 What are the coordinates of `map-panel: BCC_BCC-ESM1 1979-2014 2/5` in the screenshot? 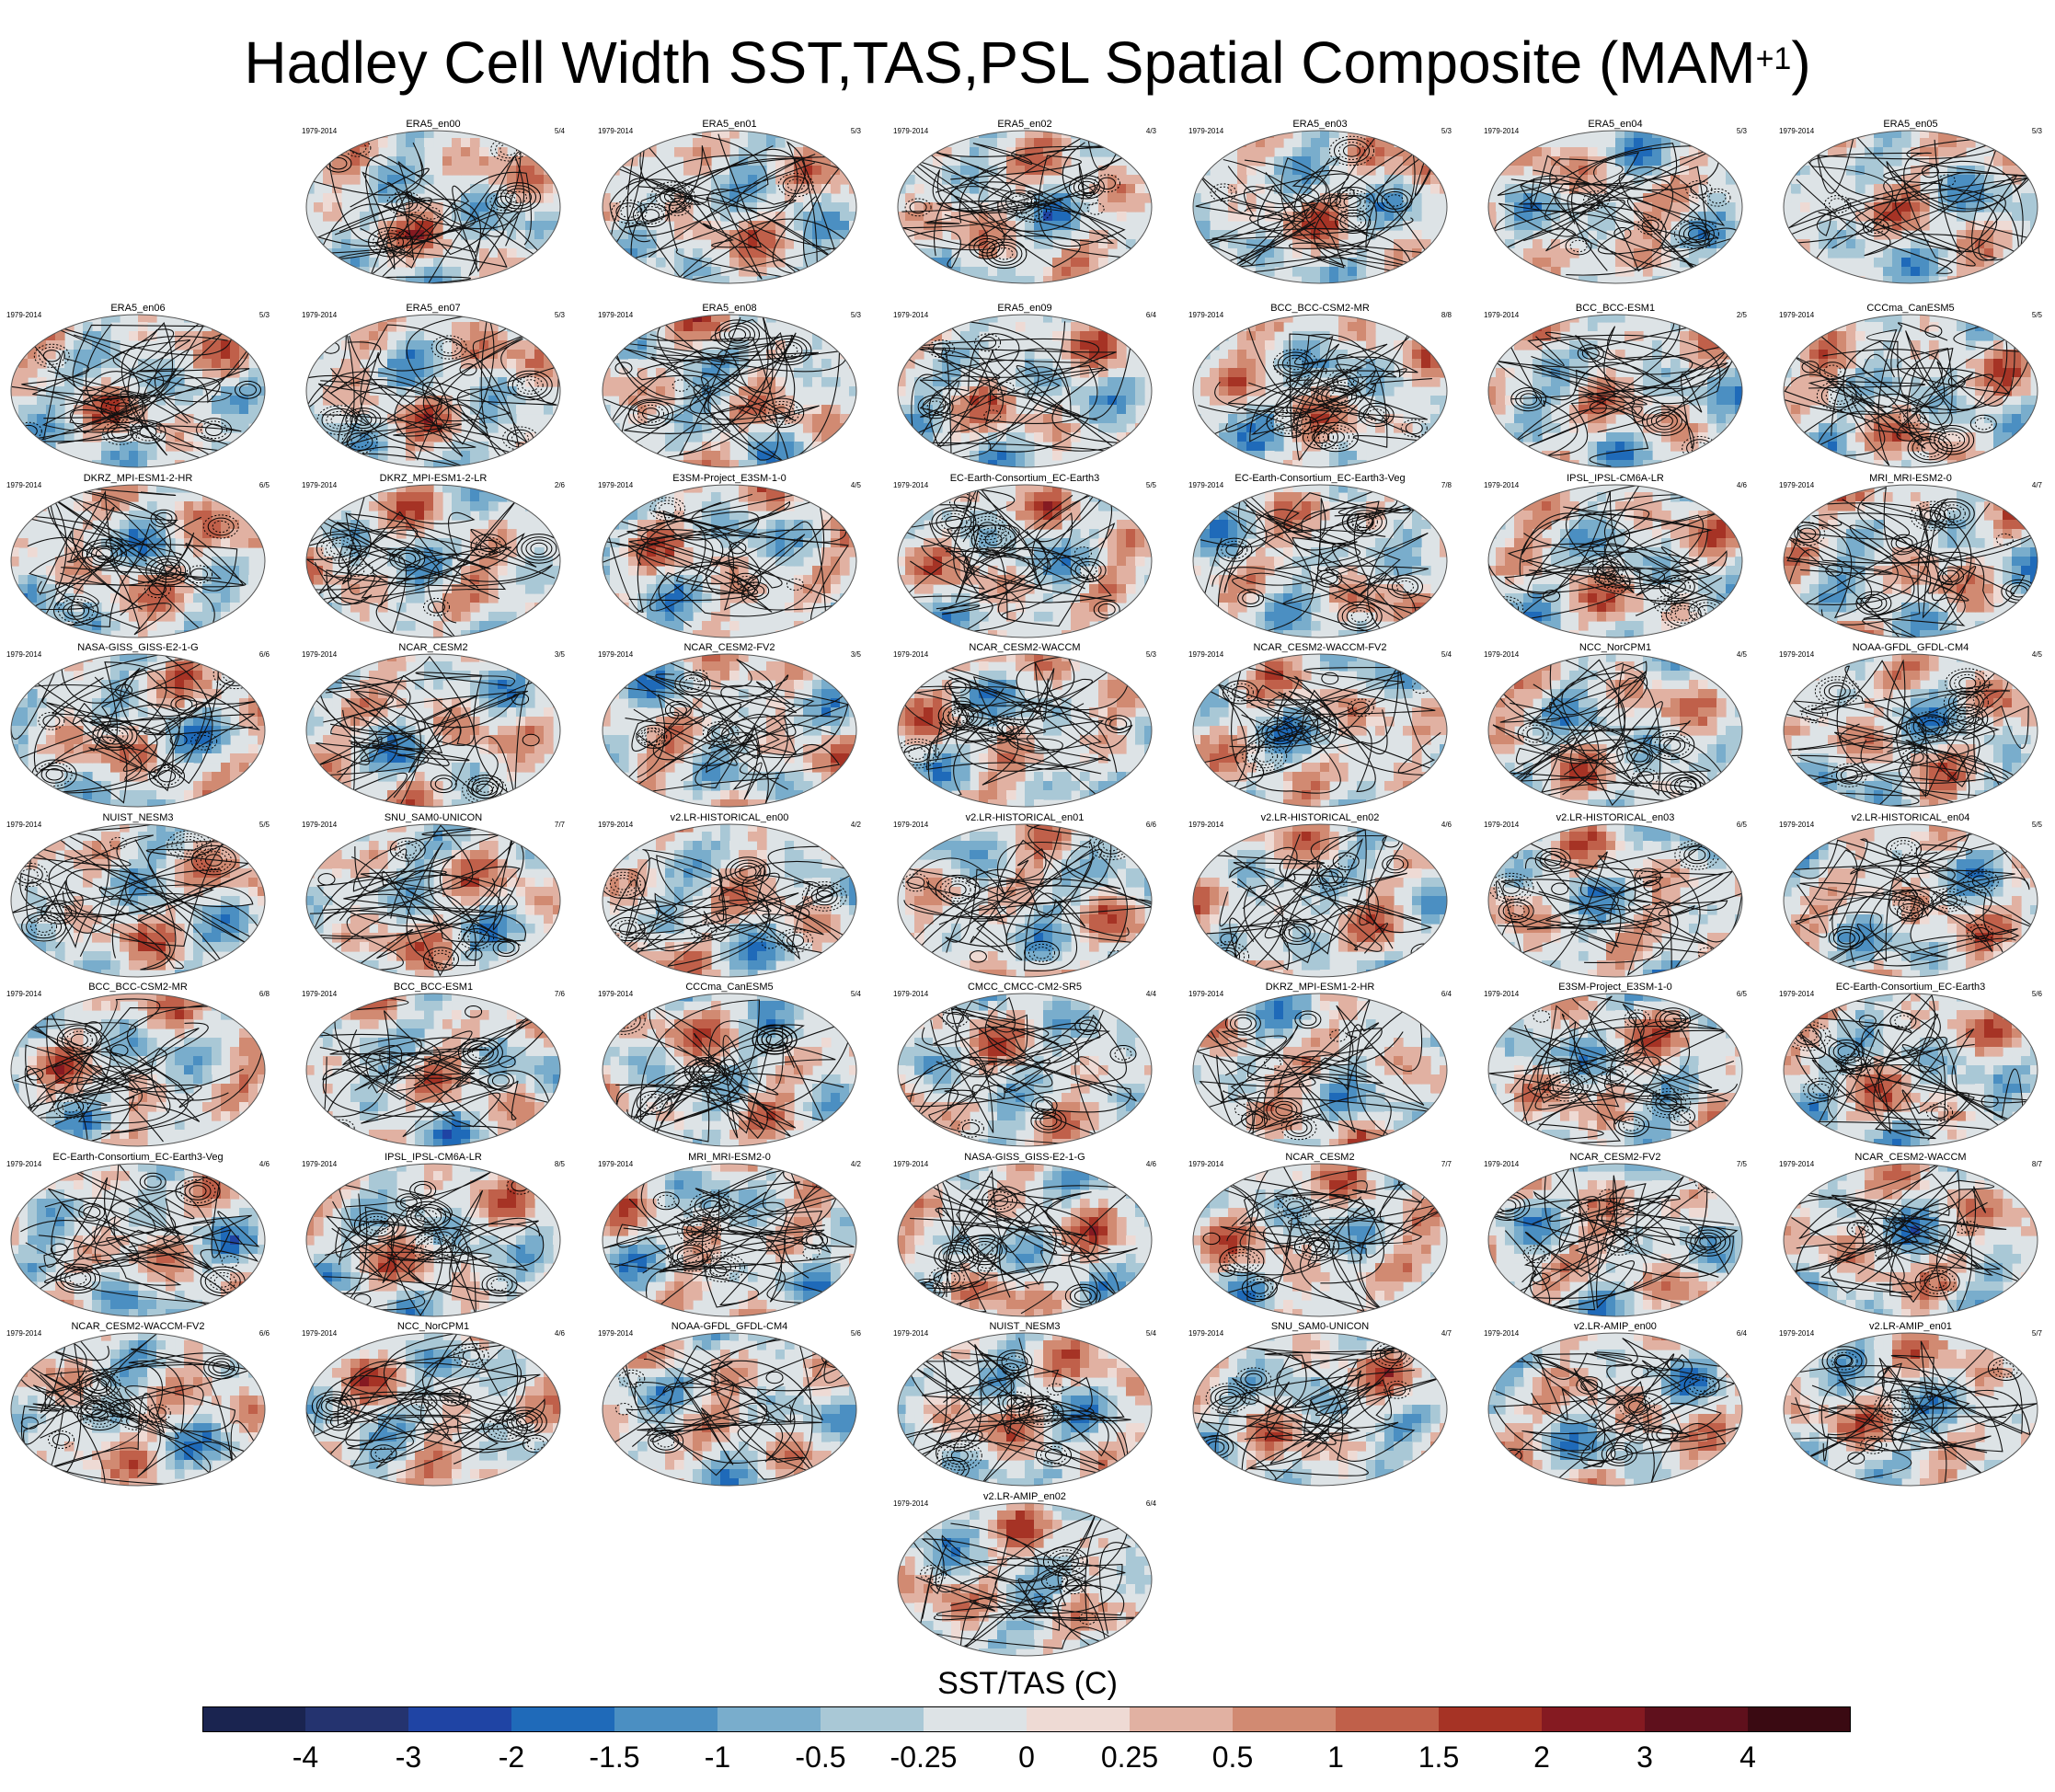 It's located at (1615, 386).